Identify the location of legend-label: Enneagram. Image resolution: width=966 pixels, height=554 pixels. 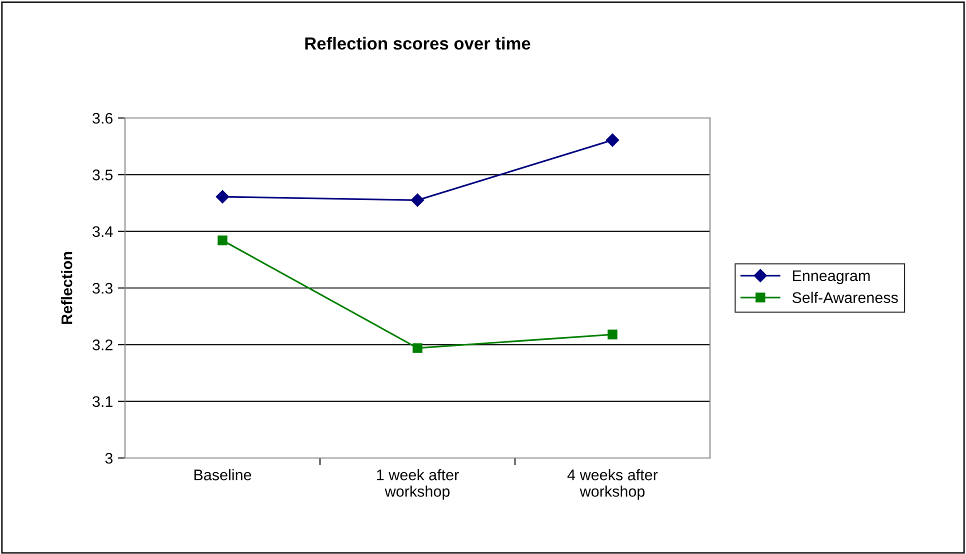
(831, 277).